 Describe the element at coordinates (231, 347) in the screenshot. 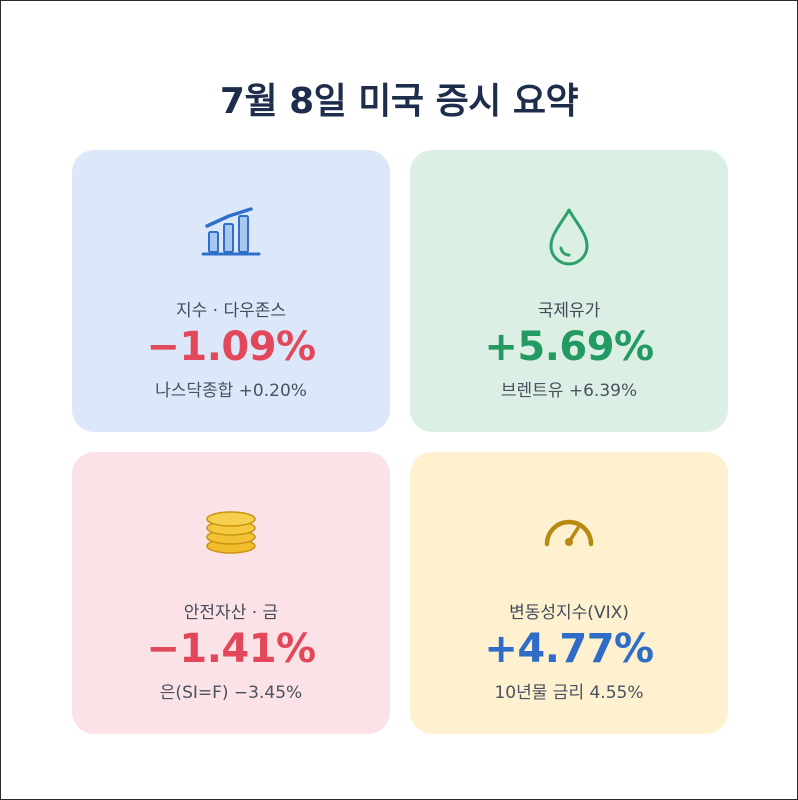

I see `card-value: −1.09%` at that location.